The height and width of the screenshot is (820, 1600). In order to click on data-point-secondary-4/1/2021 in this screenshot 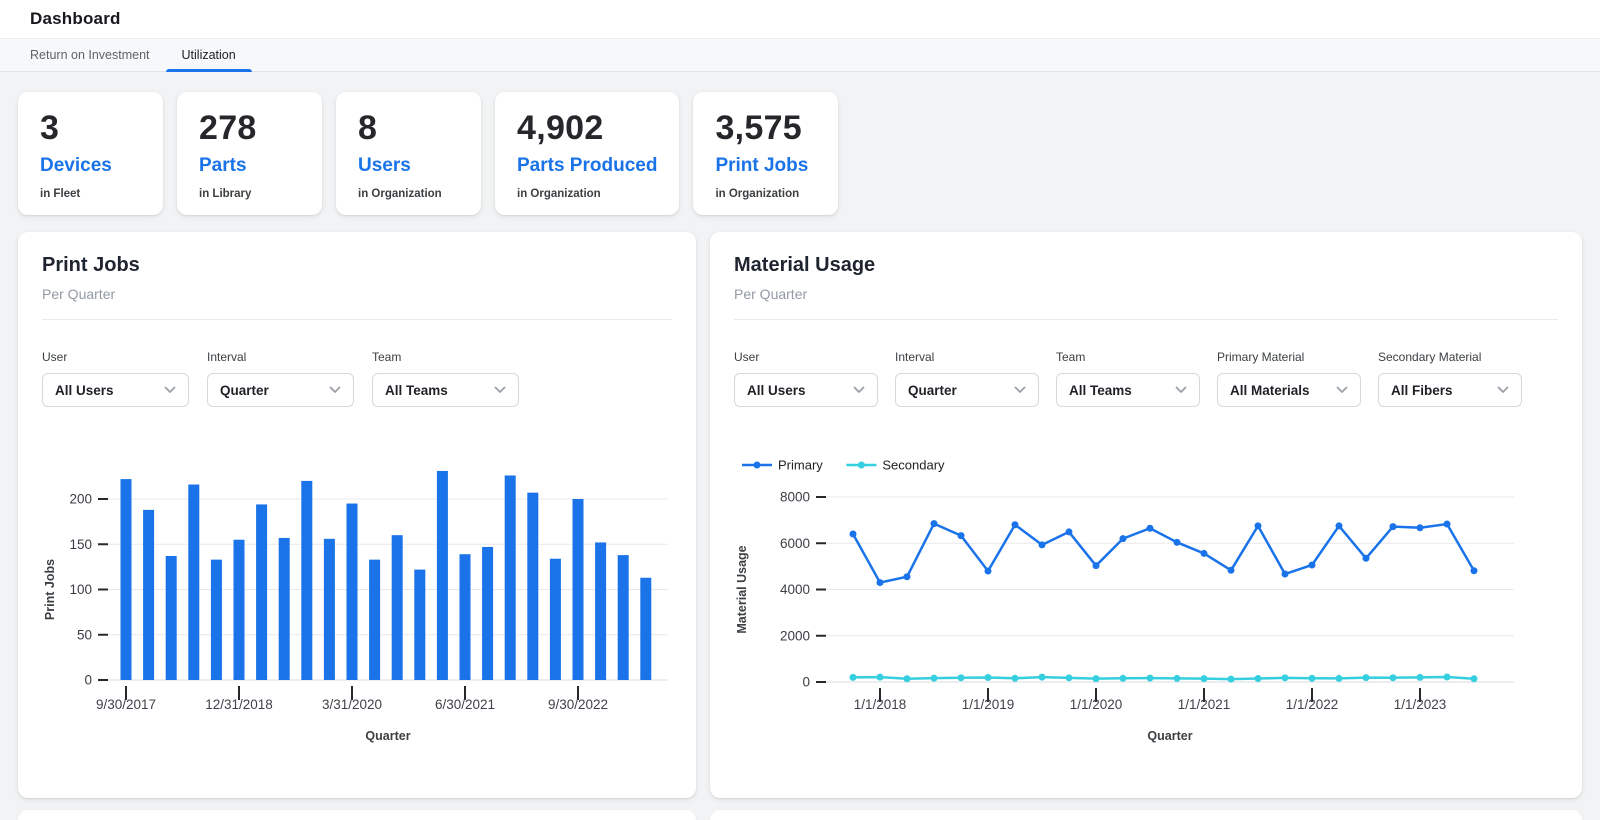, I will do `click(1231, 679)`.